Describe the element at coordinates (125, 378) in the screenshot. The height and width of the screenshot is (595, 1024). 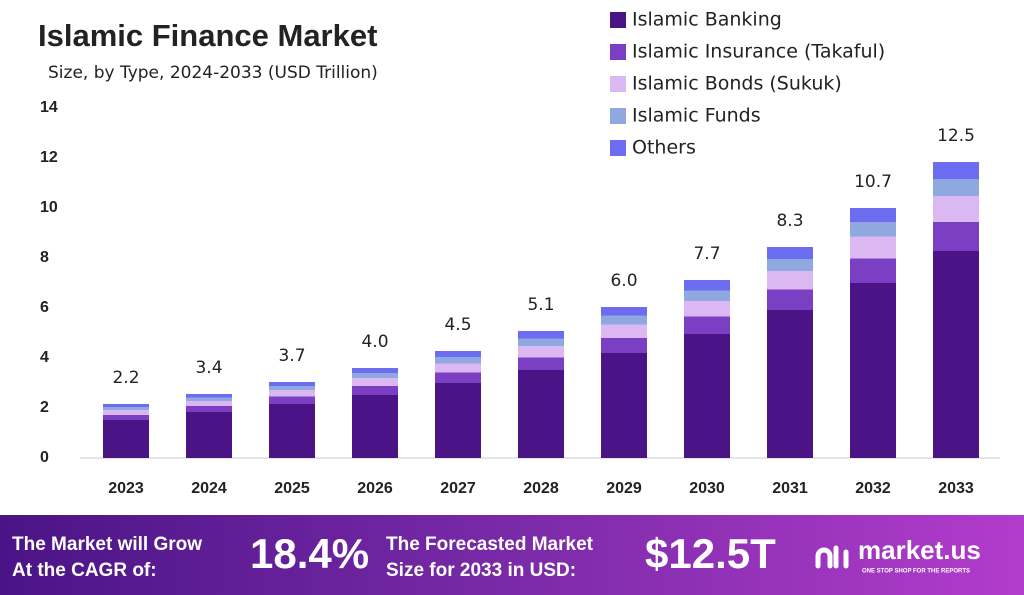
I see `total-label: 2.2` at that location.